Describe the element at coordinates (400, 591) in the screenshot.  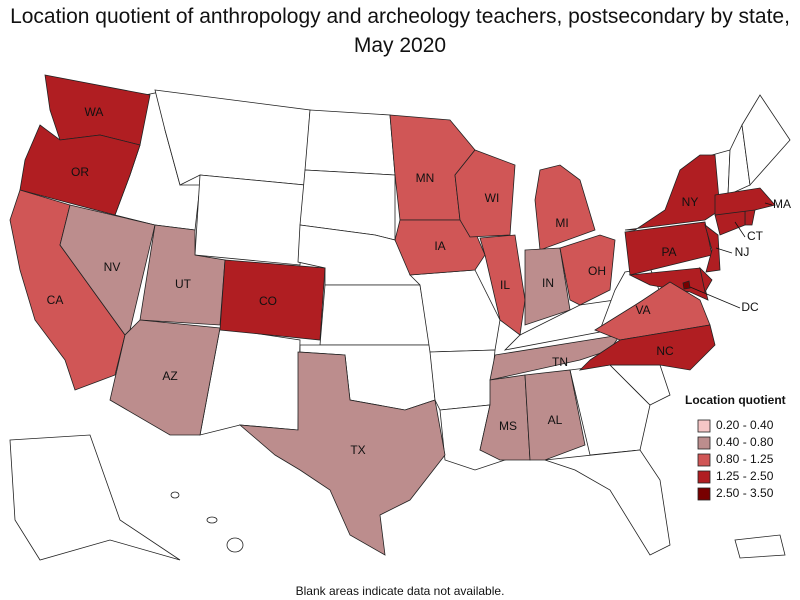
I see `footnote: Blank areas indicate data not available.` at that location.